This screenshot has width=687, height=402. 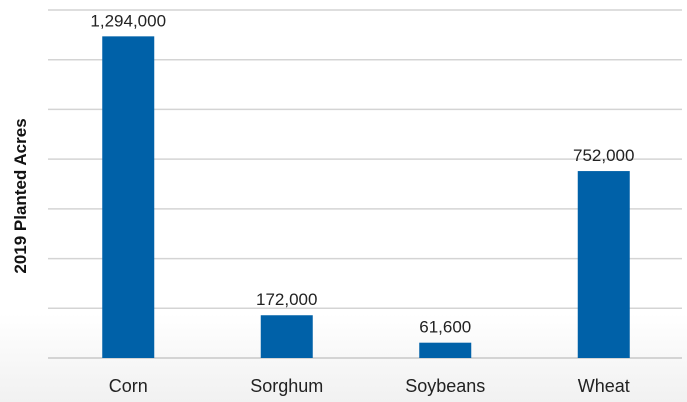 I want to click on bar-value-label-wheat: 752,000, so click(x=603, y=155).